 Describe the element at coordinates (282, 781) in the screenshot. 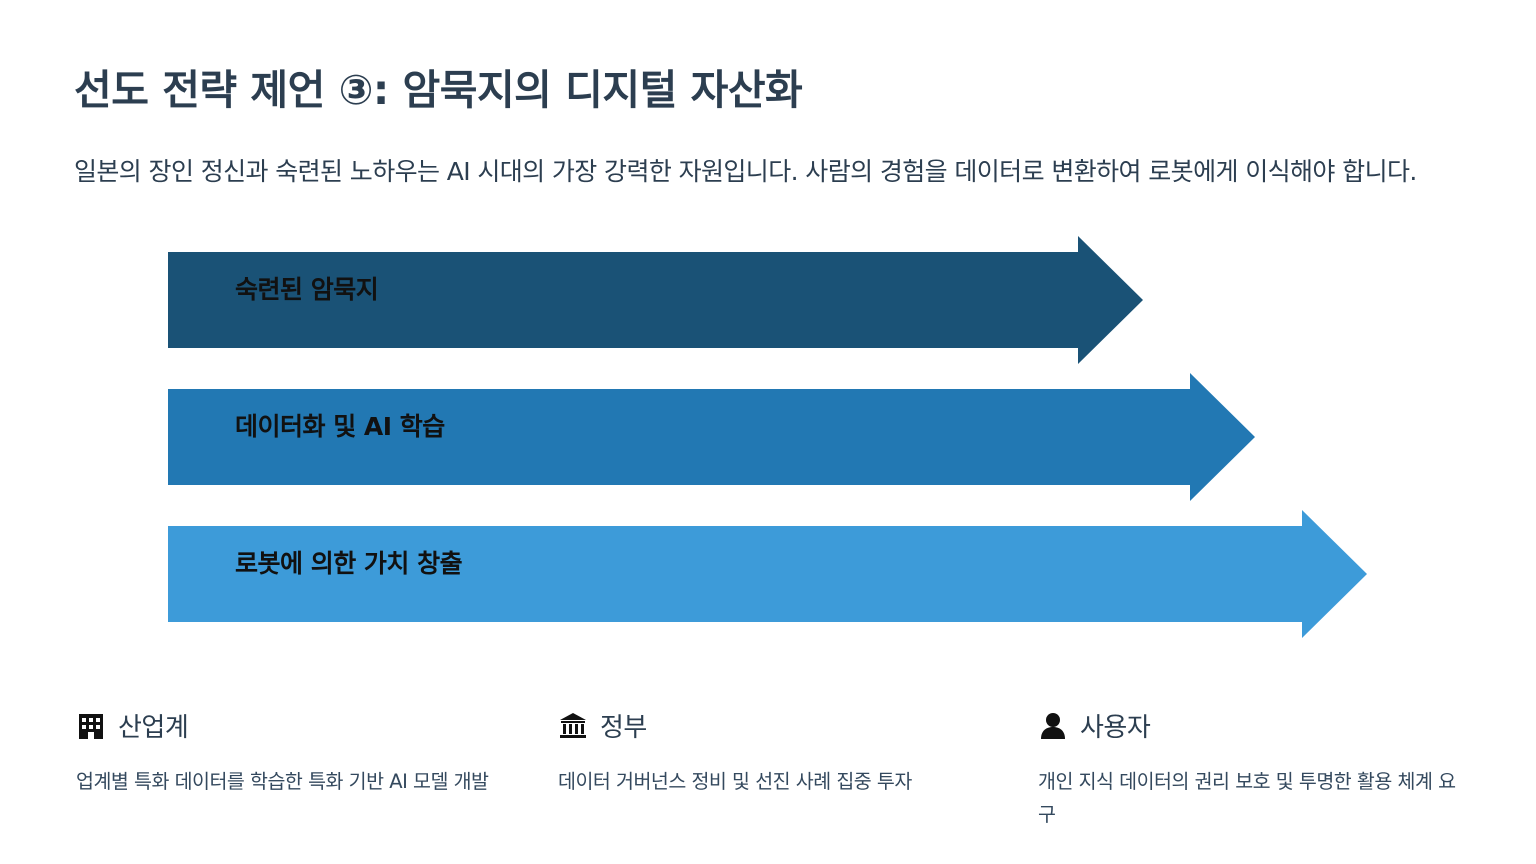

I see `stakeholder-industry-text: 업계별 특화 데이터를 학습한 특화 기반 AI 모델 개발` at that location.